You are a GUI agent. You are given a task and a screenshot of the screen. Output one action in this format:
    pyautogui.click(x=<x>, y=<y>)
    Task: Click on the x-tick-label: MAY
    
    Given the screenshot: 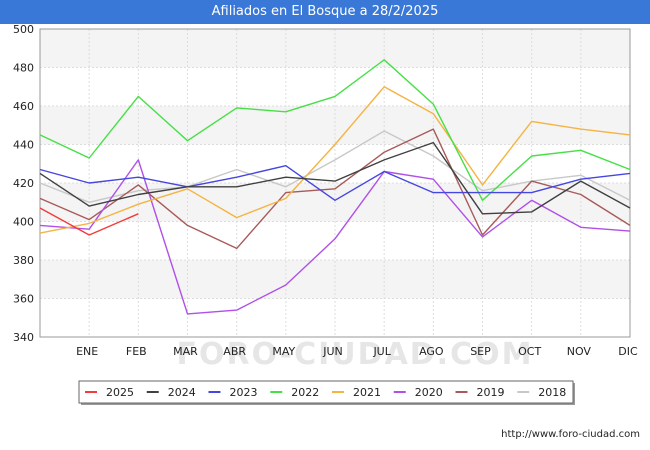 What is the action you would take?
    pyautogui.click(x=283, y=351)
    